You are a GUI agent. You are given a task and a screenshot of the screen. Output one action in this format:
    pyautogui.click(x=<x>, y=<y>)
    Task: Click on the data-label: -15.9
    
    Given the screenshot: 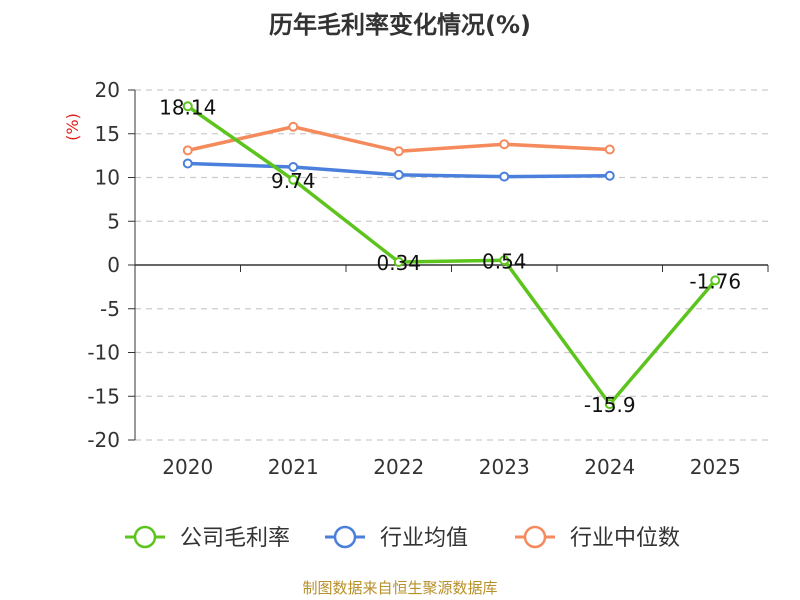 What is the action you would take?
    pyautogui.click(x=610, y=405)
    